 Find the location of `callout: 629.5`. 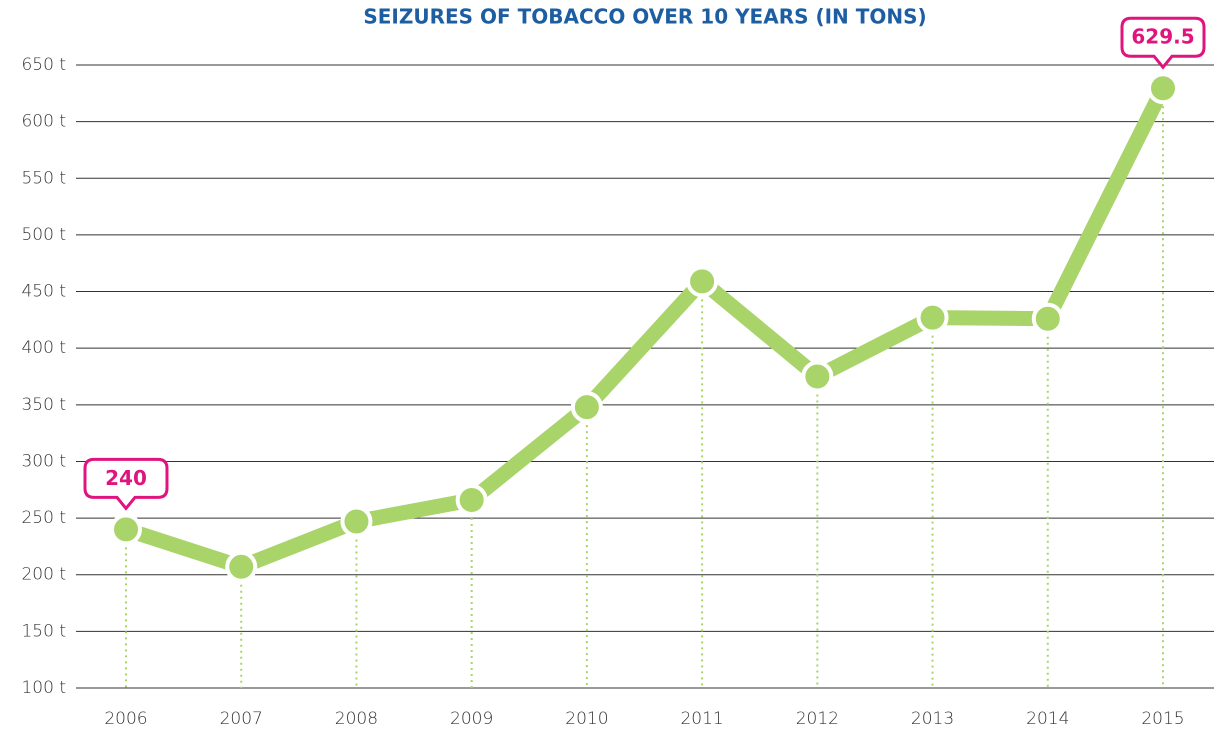

callout: 629.5 is located at coordinates (1163, 43).